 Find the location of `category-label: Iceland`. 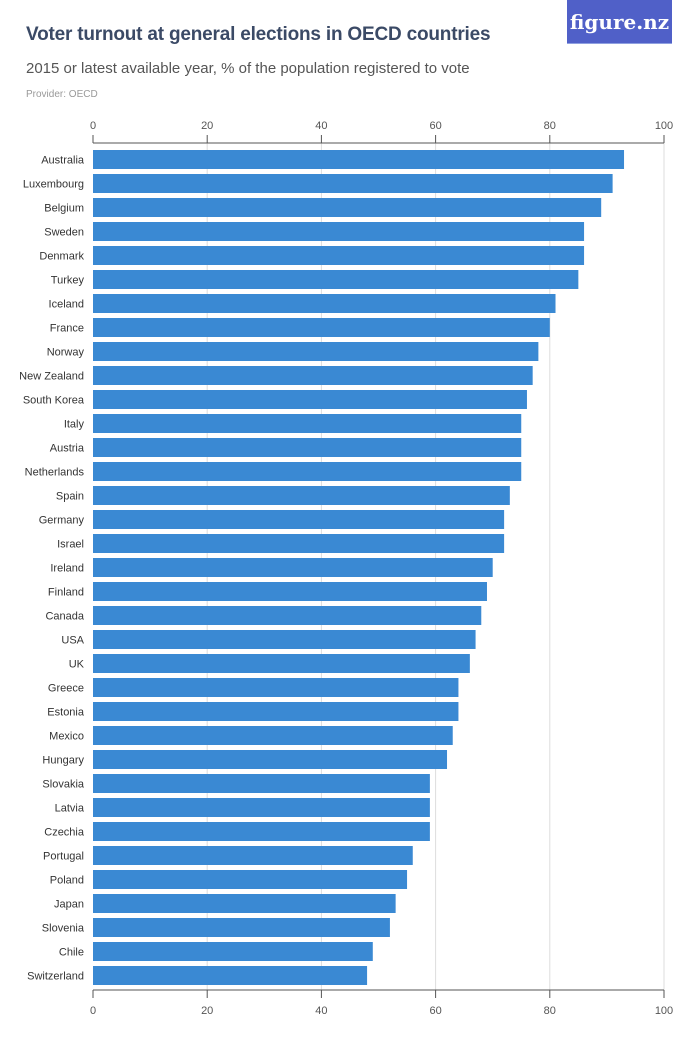

category-label: Iceland is located at coordinates (66, 305).